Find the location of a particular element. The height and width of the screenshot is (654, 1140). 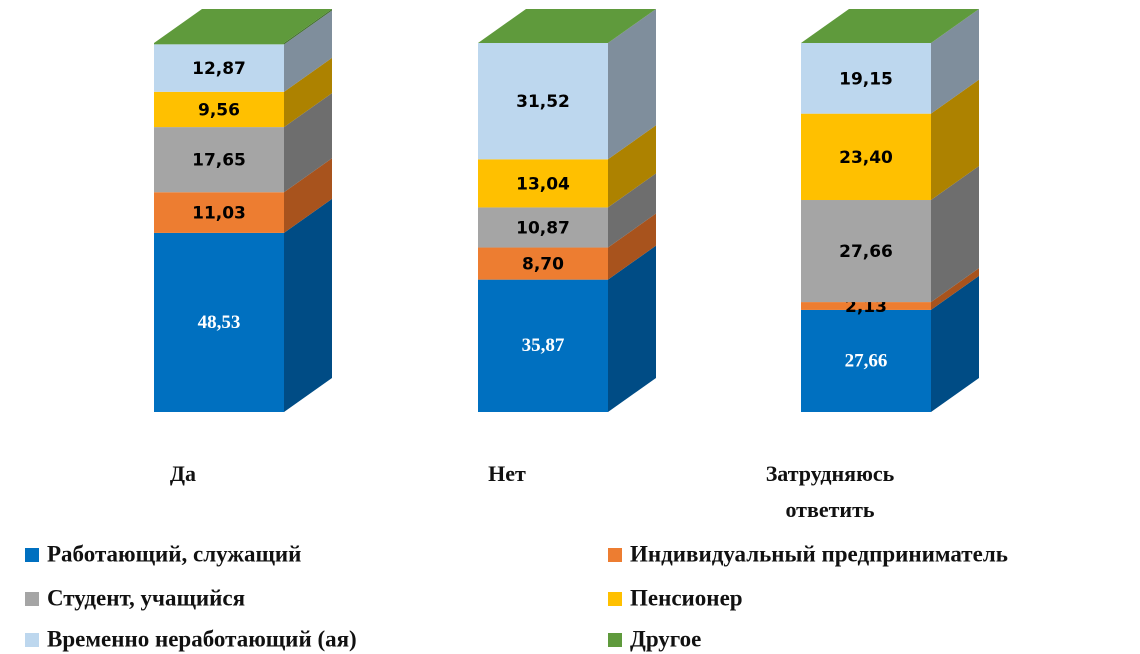

legend-label: Студент, учащийся is located at coordinates (146, 597).